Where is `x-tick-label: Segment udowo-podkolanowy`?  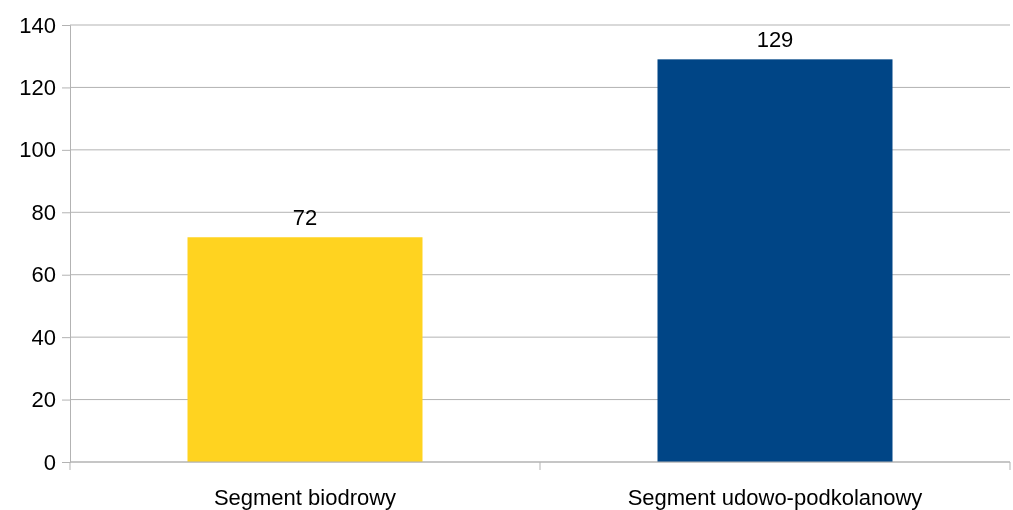
x-tick-label: Segment udowo-podkolanowy is located at coordinates (775, 497).